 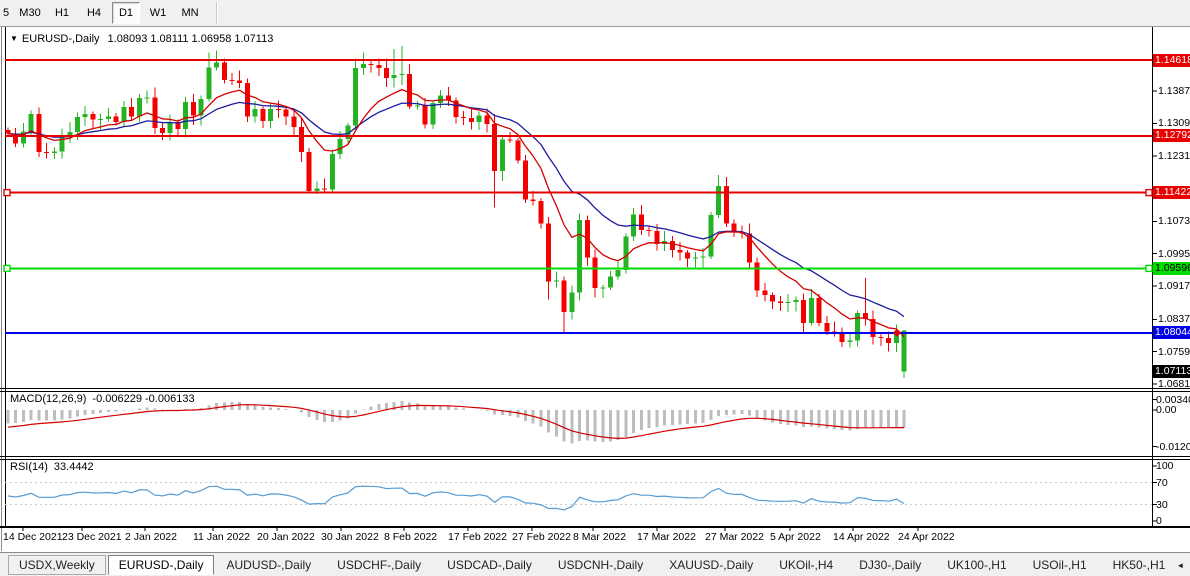 I want to click on timeframe-button-H4: H4, so click(x=94, y=13).